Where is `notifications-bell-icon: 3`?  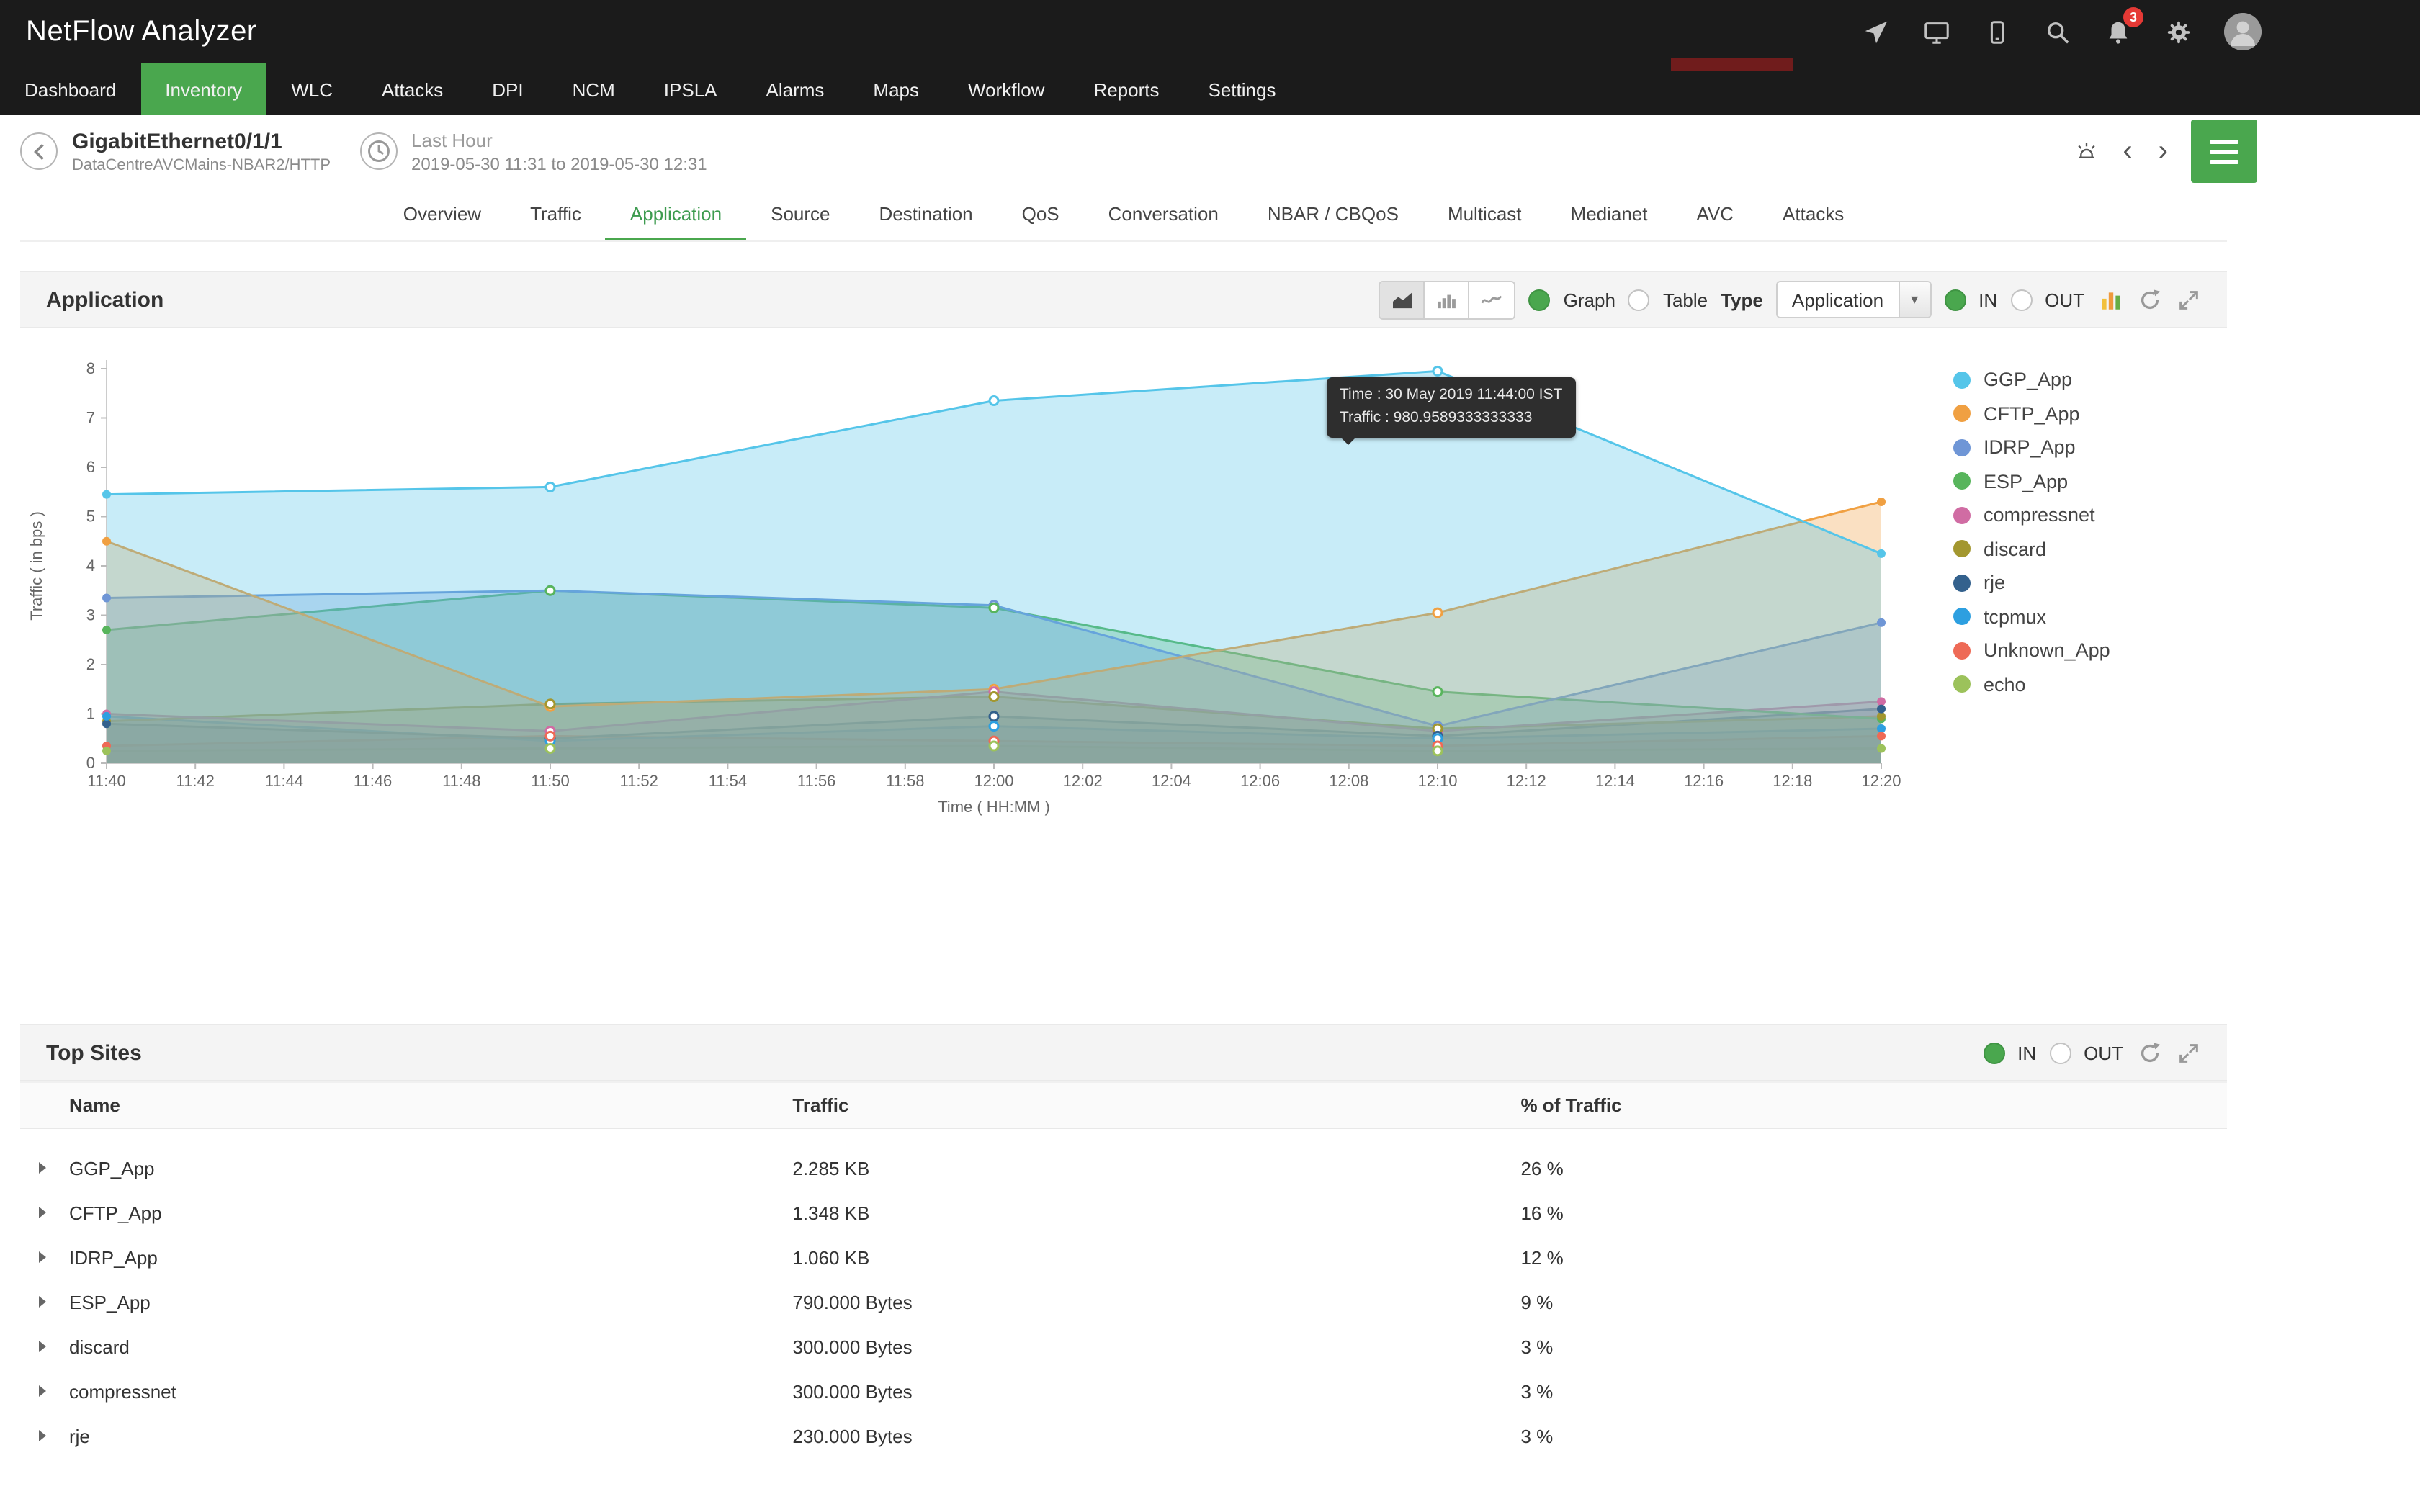 notifications-bell-icon: 3 is located at coordinates (2123, 26).